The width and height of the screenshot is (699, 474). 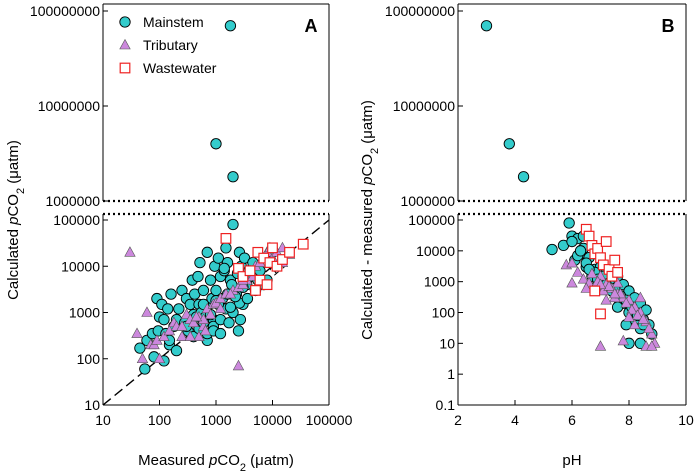 What do you see at coordinates (168, 45) in the screenshot?
I see `legend: Mainstem Tributary Wastewater` at bounding box center [168, 45].